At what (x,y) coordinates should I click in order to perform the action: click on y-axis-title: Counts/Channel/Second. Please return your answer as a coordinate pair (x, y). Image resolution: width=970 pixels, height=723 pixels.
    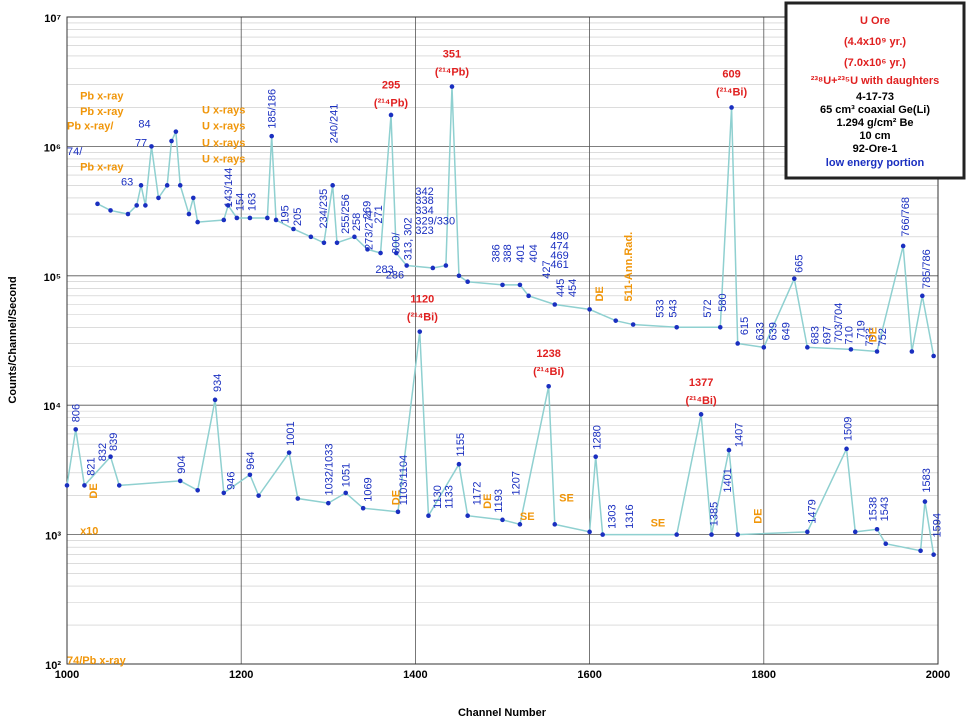
    Looking at the image, I should click on (13, 339).